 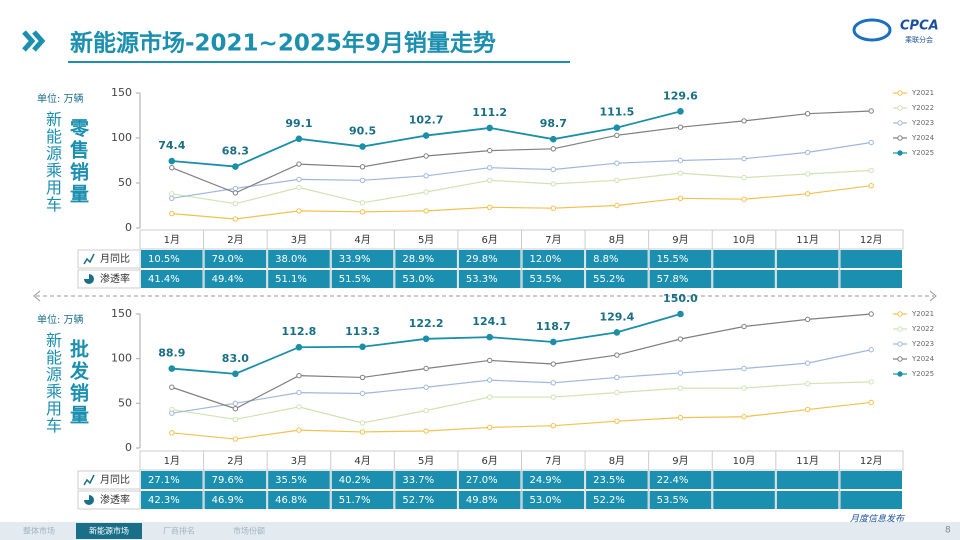 I want to click on row-icon, so click(x=89, y=279).